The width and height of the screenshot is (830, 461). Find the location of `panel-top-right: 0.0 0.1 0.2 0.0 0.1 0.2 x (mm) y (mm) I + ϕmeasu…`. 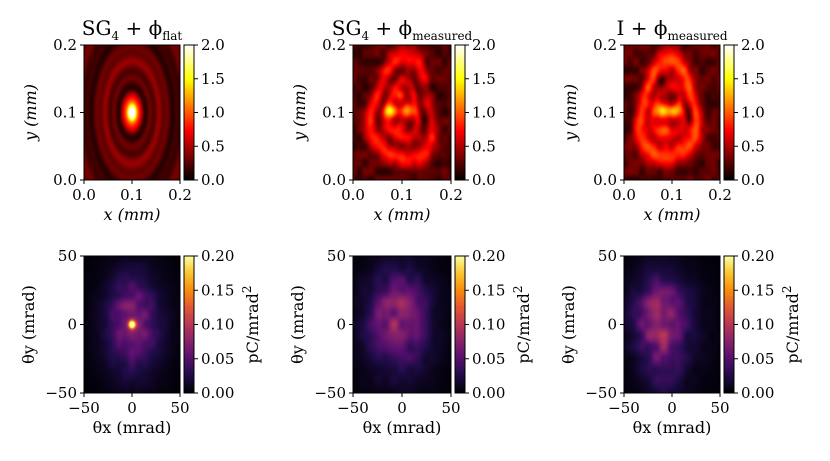

panel-top-right: 0.0 0.1 0.2 0.0 0.1 0.2 x (mm) y (mm) I + ϕmeasu… is located at coordinates (663, 120).